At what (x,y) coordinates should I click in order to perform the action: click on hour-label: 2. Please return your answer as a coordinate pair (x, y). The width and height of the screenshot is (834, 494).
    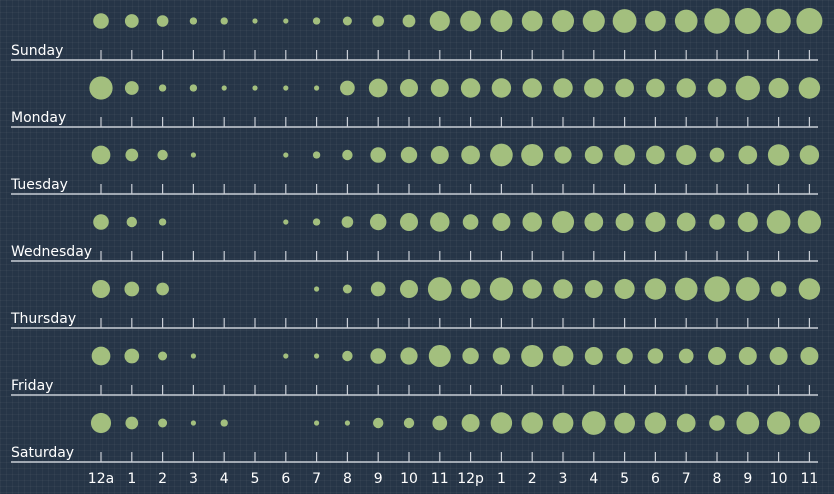
    Looking at the image, I should click on (162, 479).